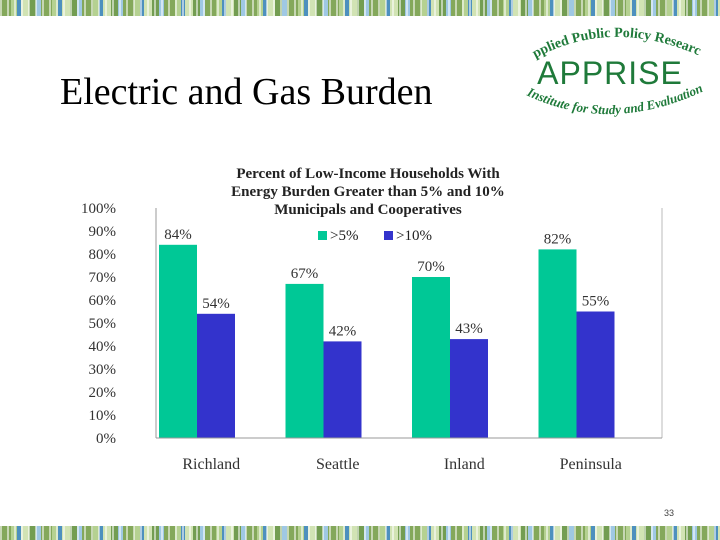 This screenshot has height=540, width=720. I want to click on chart-title-line: Percent of Low-Income Households With, so click(368, 174).